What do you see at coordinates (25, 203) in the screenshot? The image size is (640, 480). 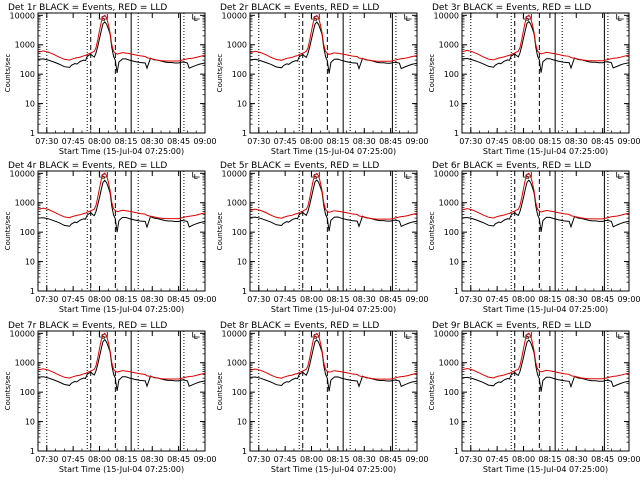 I see `y-tick-label: 1000` at bounding box center [25, 203].